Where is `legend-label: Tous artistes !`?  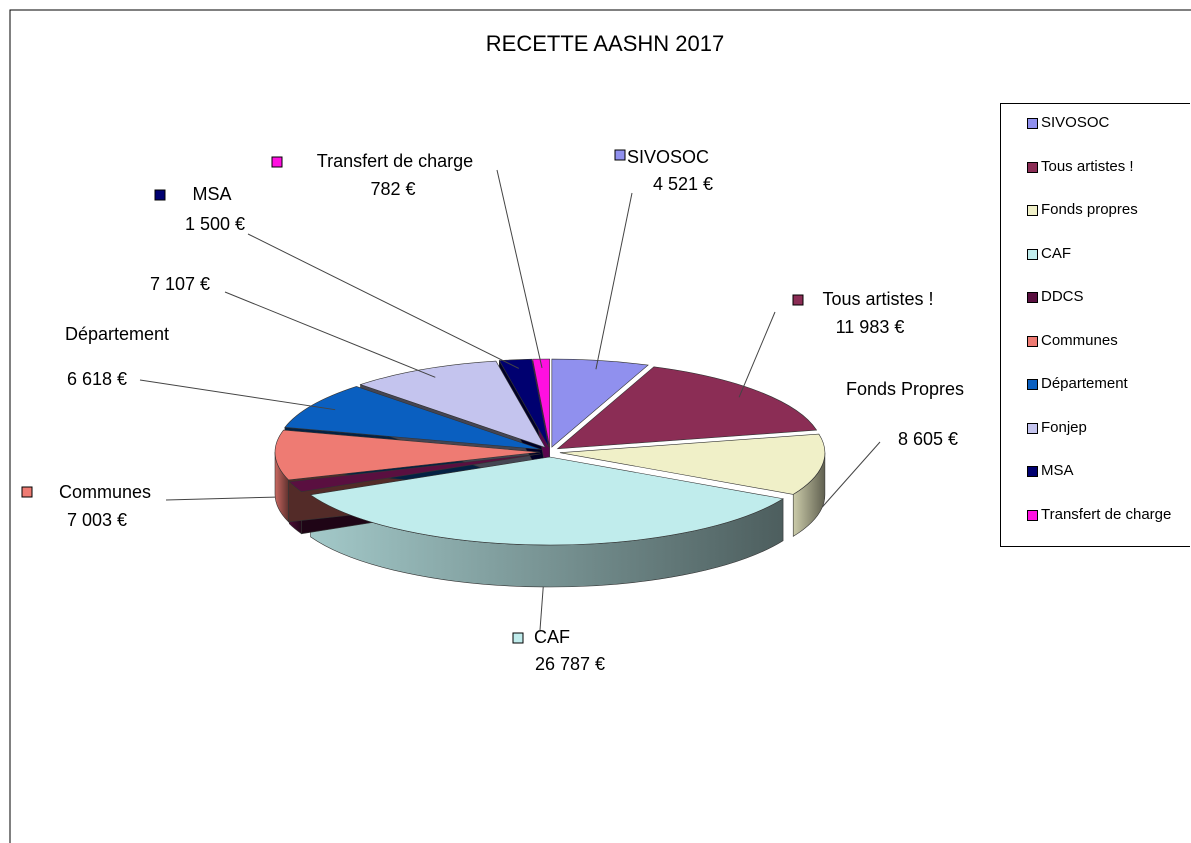 legend-label: Tous artistes ! is located at coordinates (1087, 166).